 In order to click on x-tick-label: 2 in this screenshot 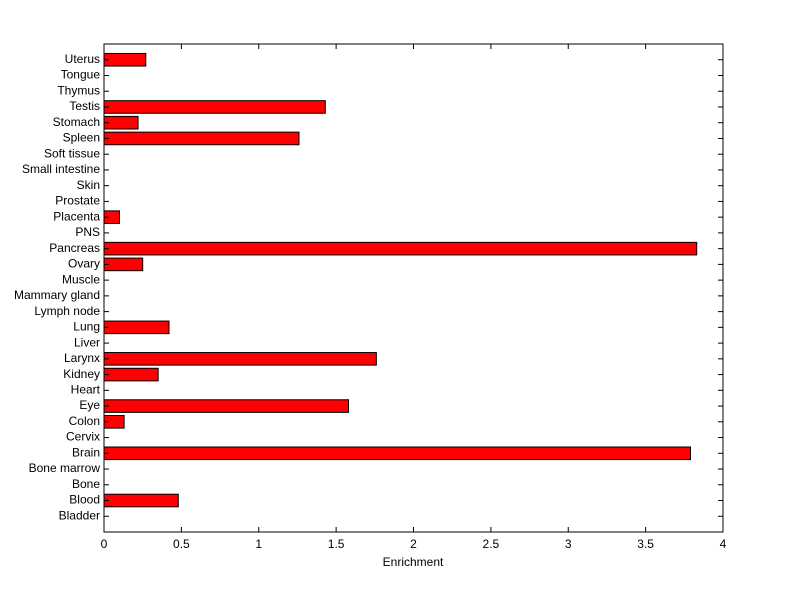, I will do `click(413, 544)`.